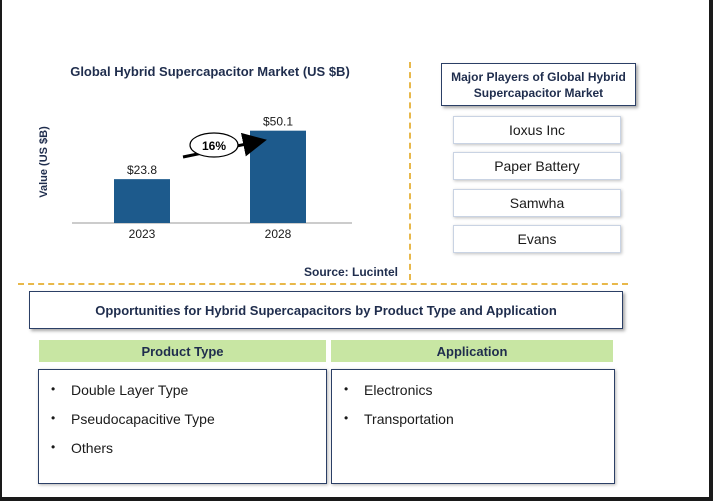 This screenshot has height=501, width=713. Describe the element at coordinates (711, 250) in the screenshot. I see `frame-right-border` at that location.